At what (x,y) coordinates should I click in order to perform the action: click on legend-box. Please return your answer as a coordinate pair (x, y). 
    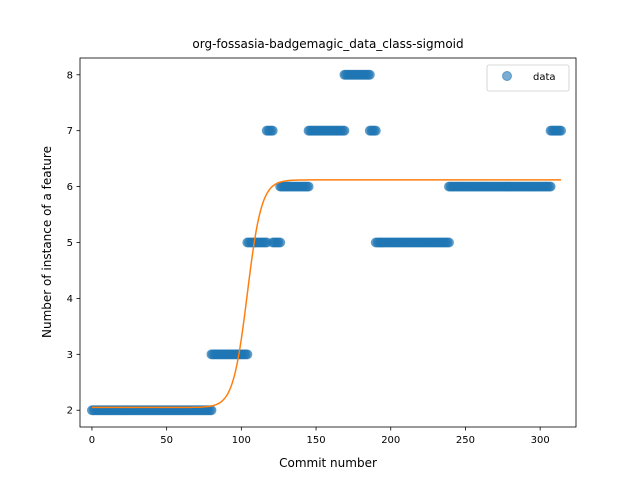
    Looking at the image, I should click on (528, 78).